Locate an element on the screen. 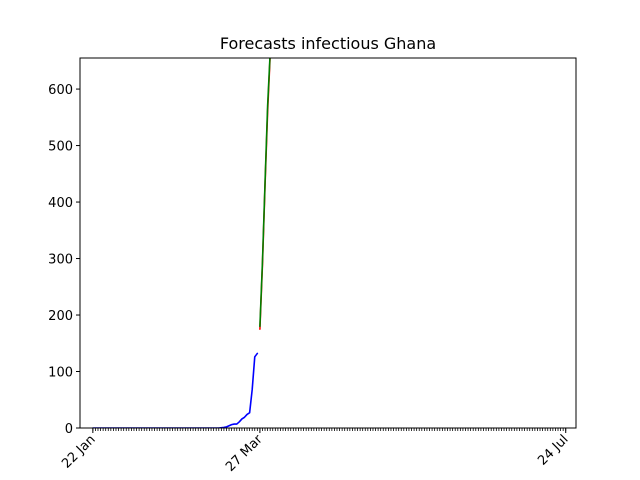 The width and height of the screenshot is (640, 480). y-axis: 0 100 200 300 400 500 600 is located at coordinates (64, 260).